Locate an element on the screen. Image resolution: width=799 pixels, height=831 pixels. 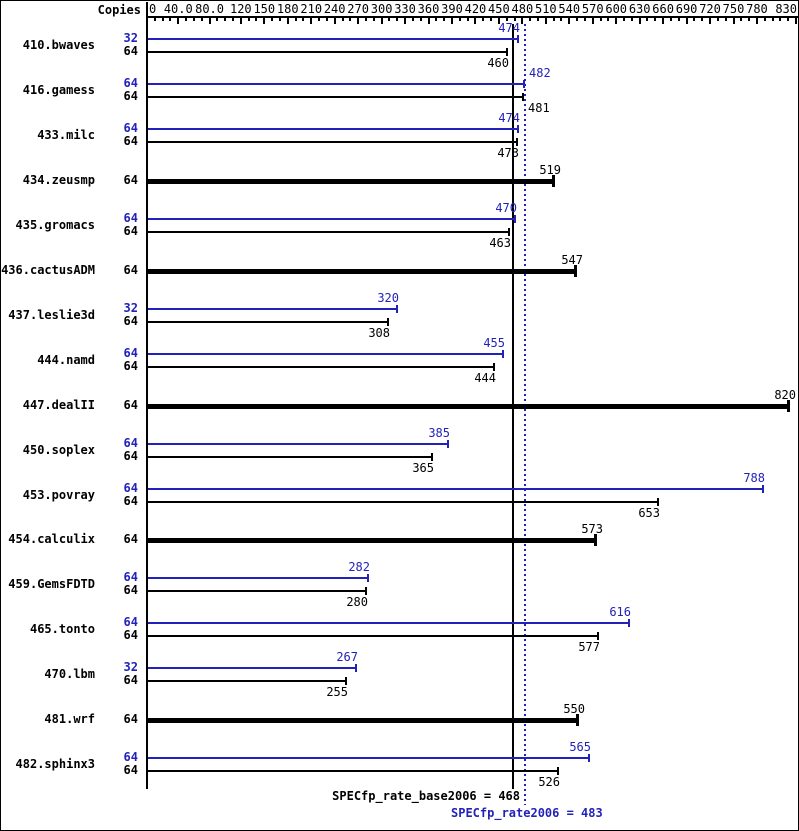
bar-value-label: 473 is located at coordinates (508, 153).